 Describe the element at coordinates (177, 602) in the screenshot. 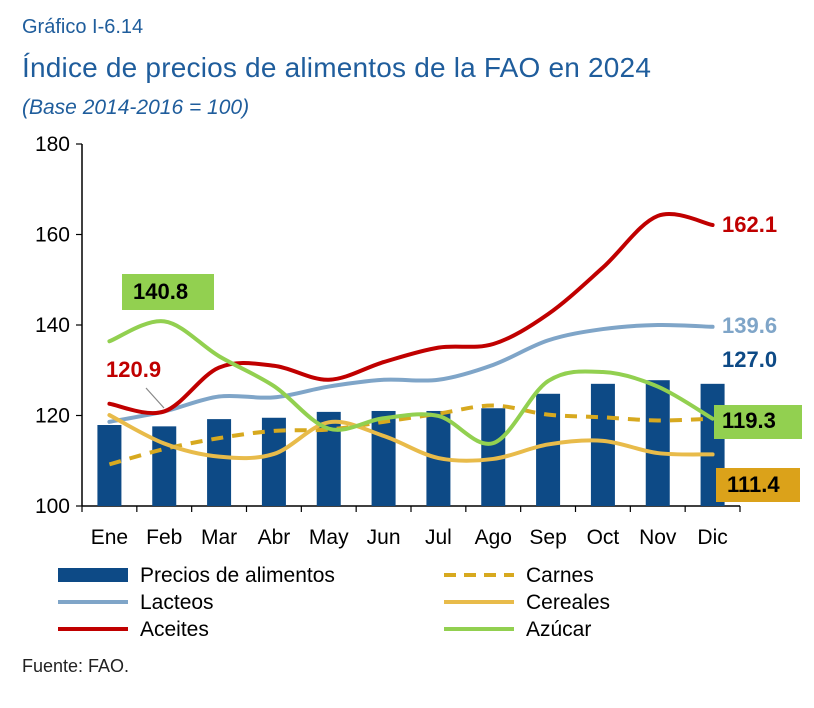

I see `legend-label: Lacteos` at that location.